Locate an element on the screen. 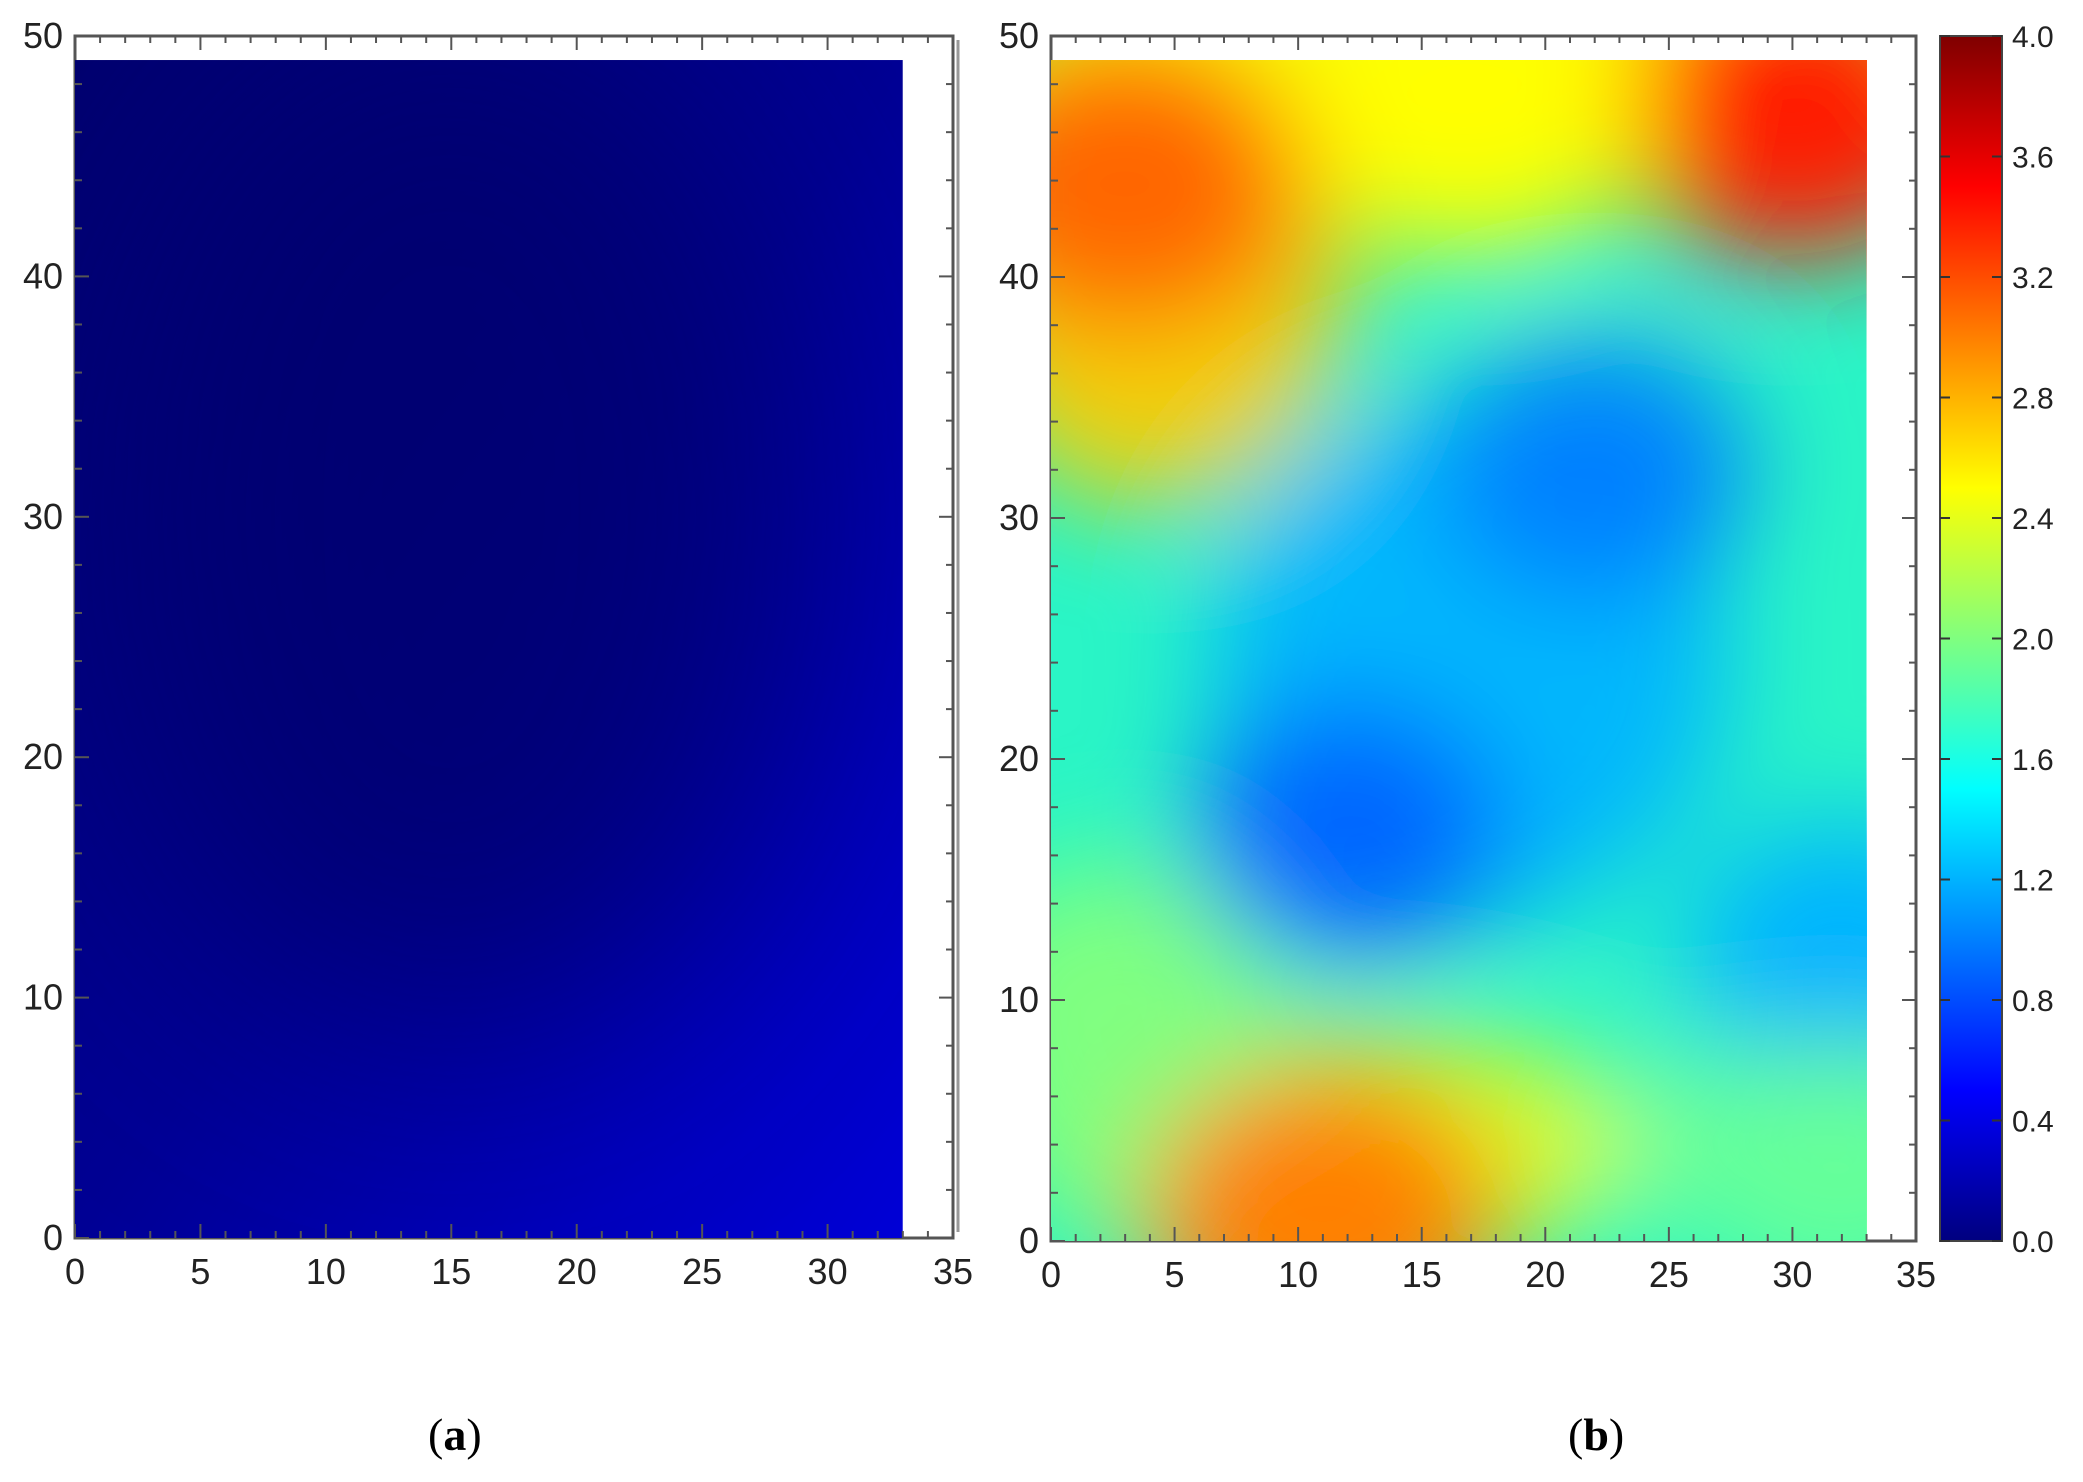 This screenshot has width=2083, height=1482. panel-label-a: (a) is located at coordinates (455, 1434).